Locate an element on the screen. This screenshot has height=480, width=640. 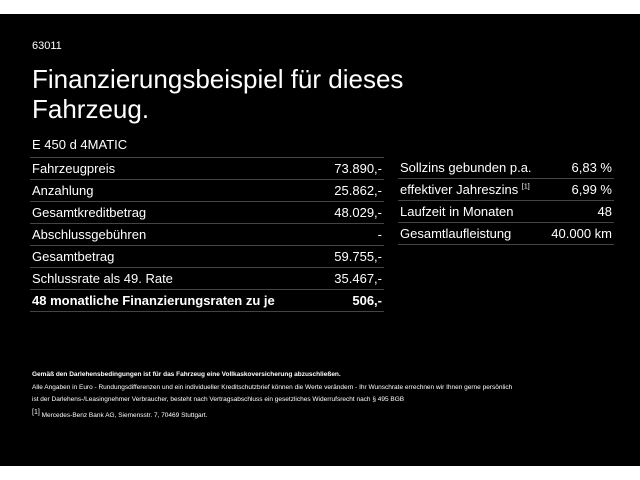
row-label: Gesamtlaufleistung is located at coordinates (455, 233).